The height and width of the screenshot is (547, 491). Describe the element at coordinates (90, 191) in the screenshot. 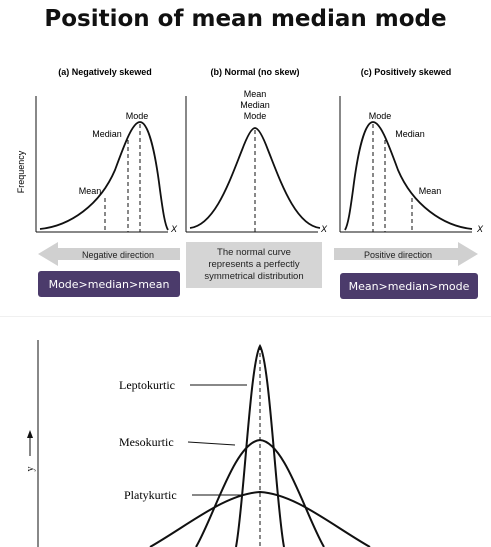

I see `negative-mean-label: Mean` at that location.